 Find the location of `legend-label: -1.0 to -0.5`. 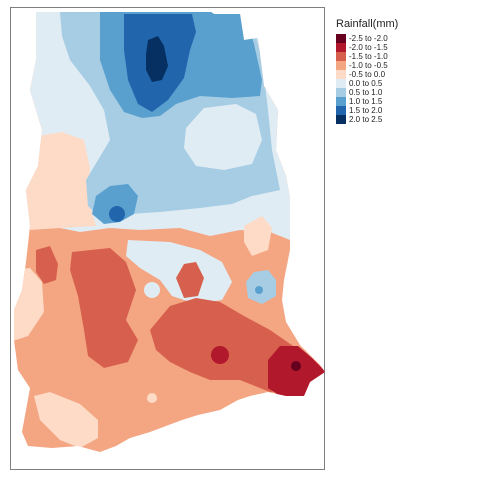

legend-label: -1.0 to -0.5 is located at coordinates (368, 65).